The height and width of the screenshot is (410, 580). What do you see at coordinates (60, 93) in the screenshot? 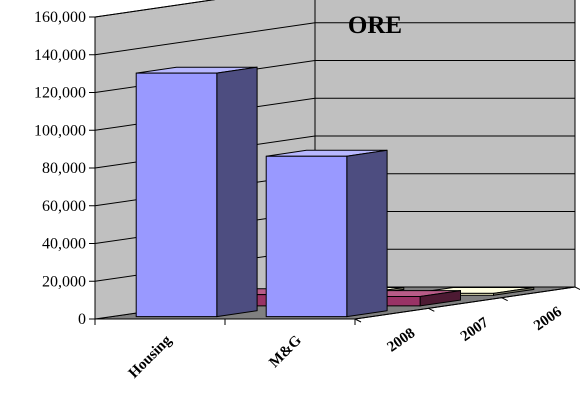
I see `y-tick-label: 120,000` at bounding box center [60, 93].